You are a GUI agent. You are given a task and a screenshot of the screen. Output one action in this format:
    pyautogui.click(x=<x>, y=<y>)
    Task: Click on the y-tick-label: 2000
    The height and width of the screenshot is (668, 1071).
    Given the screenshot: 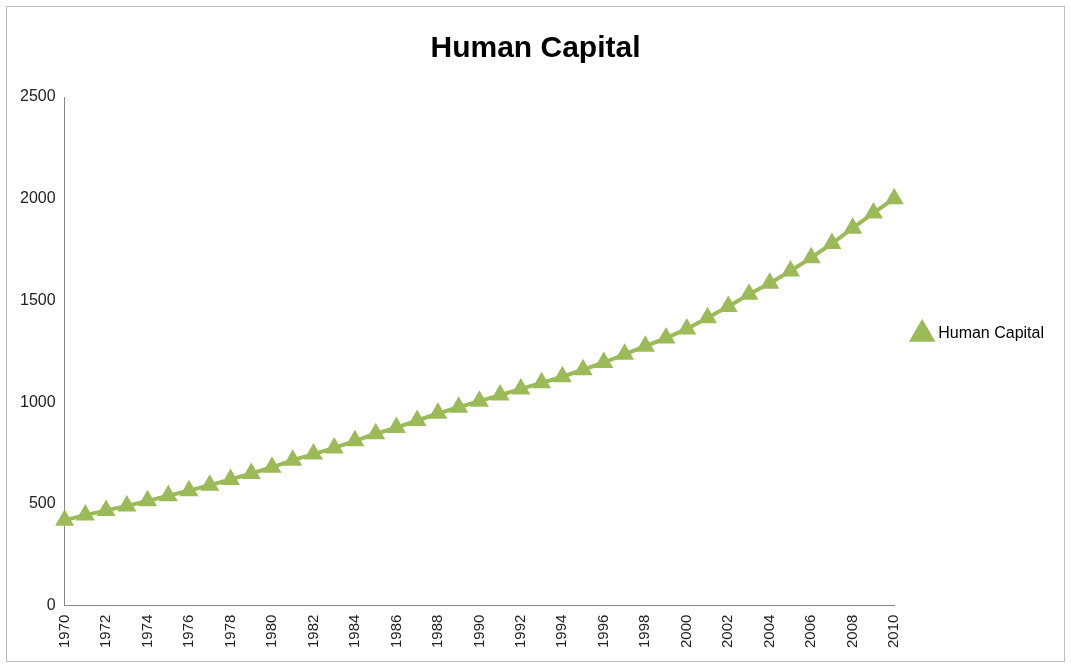 What is the action you would take?
    pyautogui.click(x=38, y=198)
    